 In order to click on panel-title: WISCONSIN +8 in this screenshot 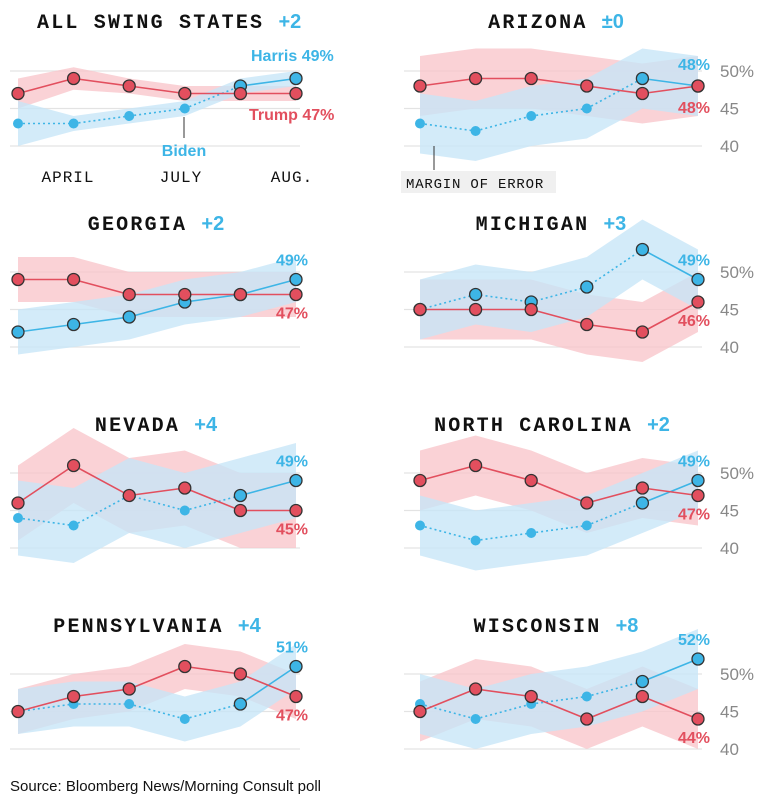, I will do `click(556, 627)`.